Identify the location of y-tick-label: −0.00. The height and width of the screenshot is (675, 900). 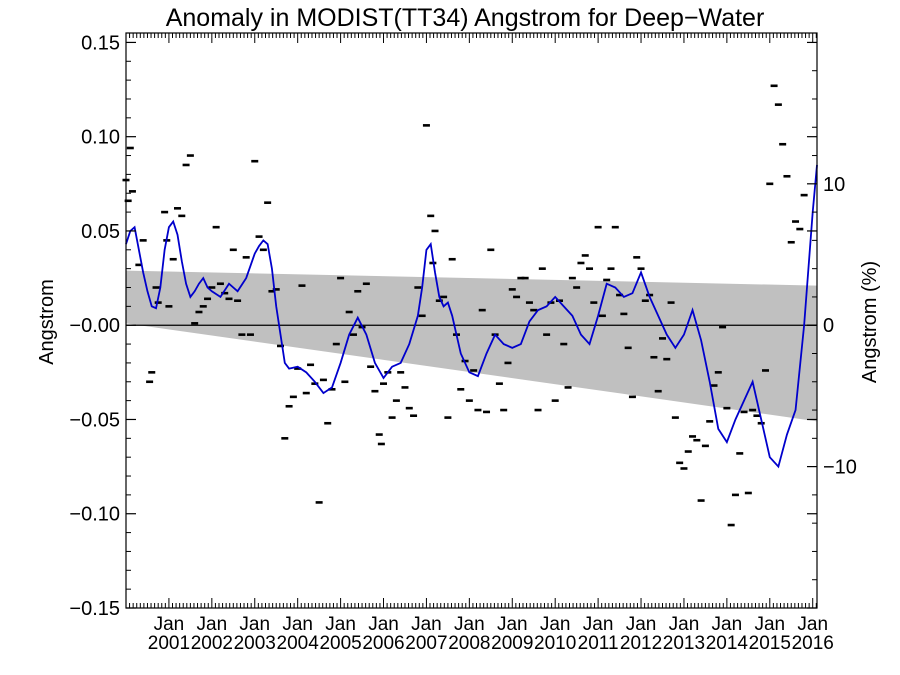
(94, 326).